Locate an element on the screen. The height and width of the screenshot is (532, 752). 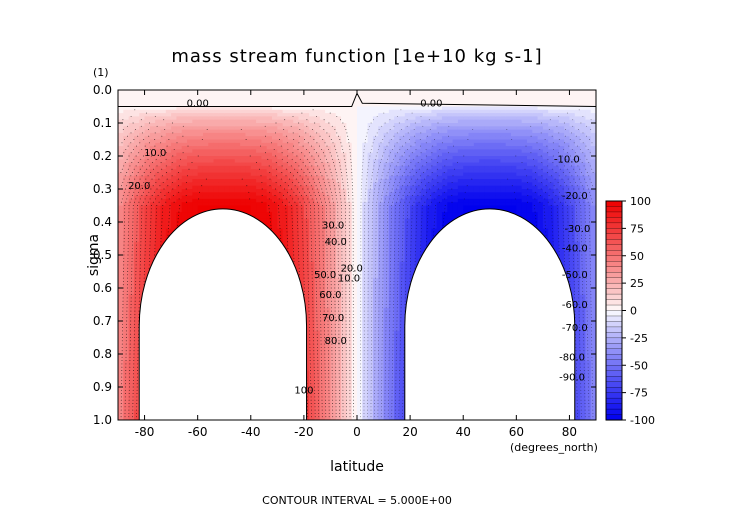
x-tick-label: 40 is located at coordinates (463, 432).